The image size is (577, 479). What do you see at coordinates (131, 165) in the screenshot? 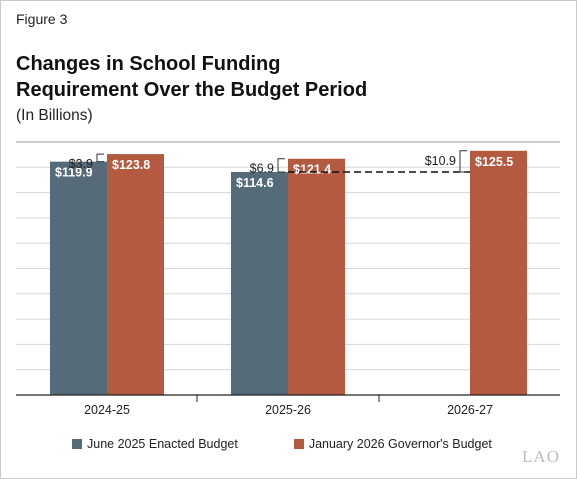
I see `bar-value-label: $123.8` at bounding box center [131, 165].